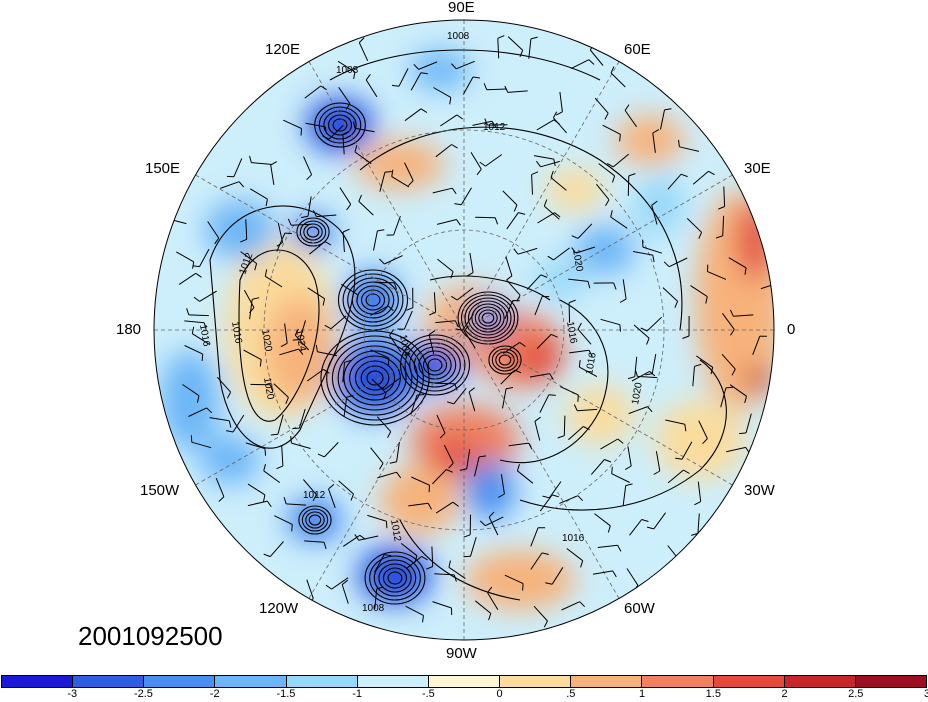 This screenshot has height=702, width=928. What do you see at coordinates (464, 681) in the screenshot?
I see `colorbar-swatch` at bounding box center [464, 681].